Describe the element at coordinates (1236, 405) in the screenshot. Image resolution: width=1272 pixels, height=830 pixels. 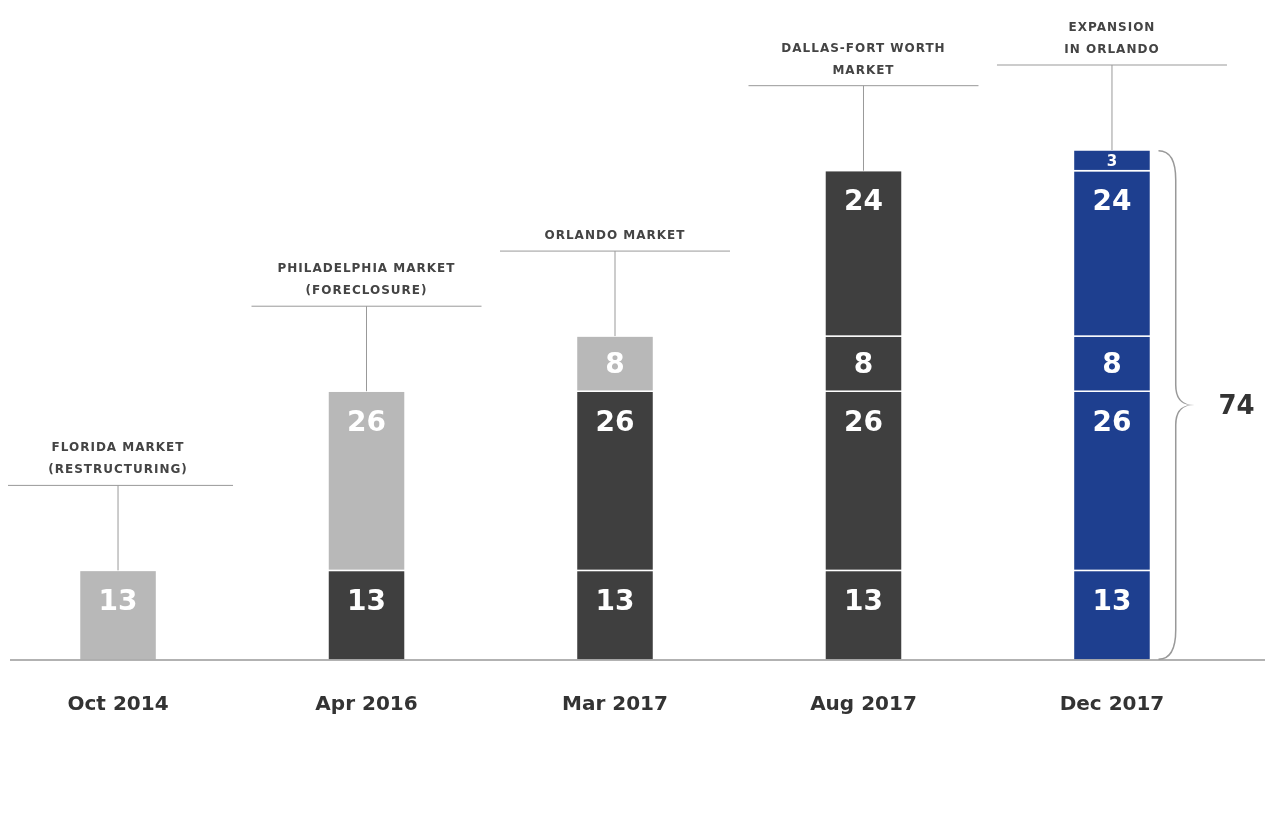
I see `total-label: 74` at that location.